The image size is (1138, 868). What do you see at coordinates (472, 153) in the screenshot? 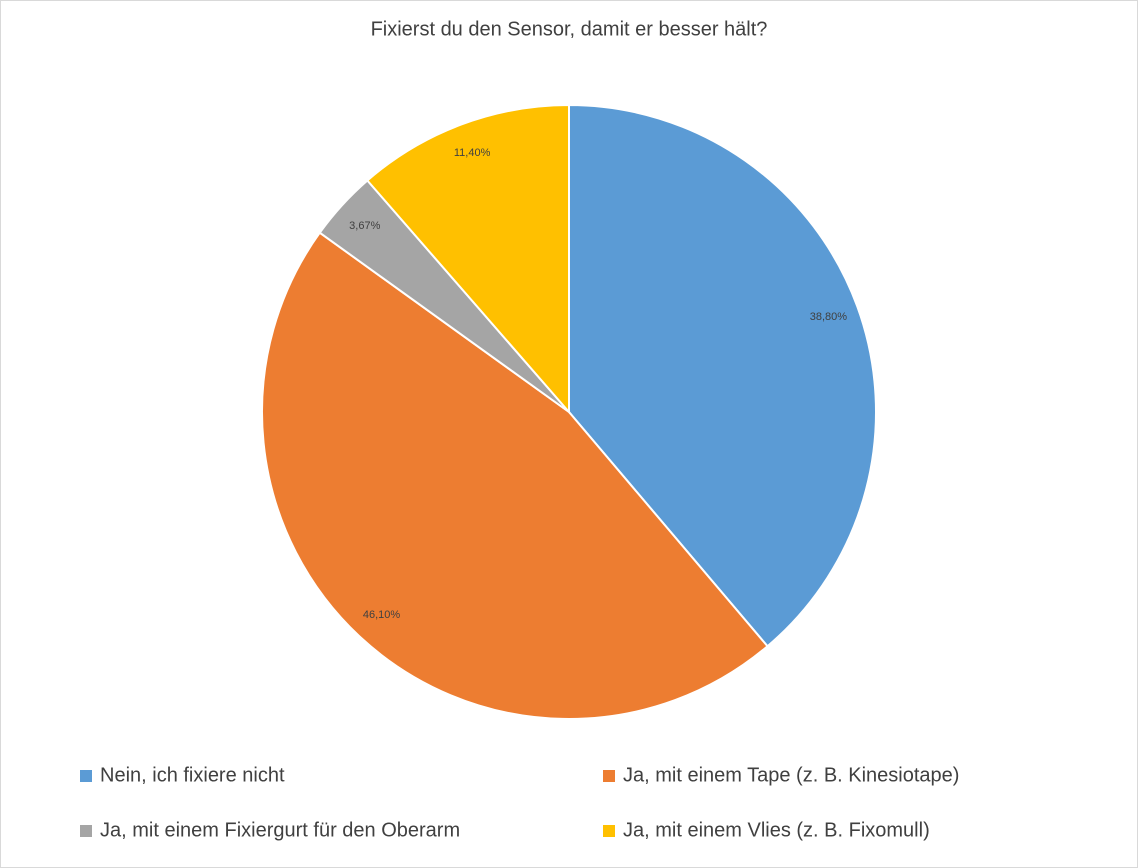
I see `data-label: 11,40%` at bounding box center [472, 153].